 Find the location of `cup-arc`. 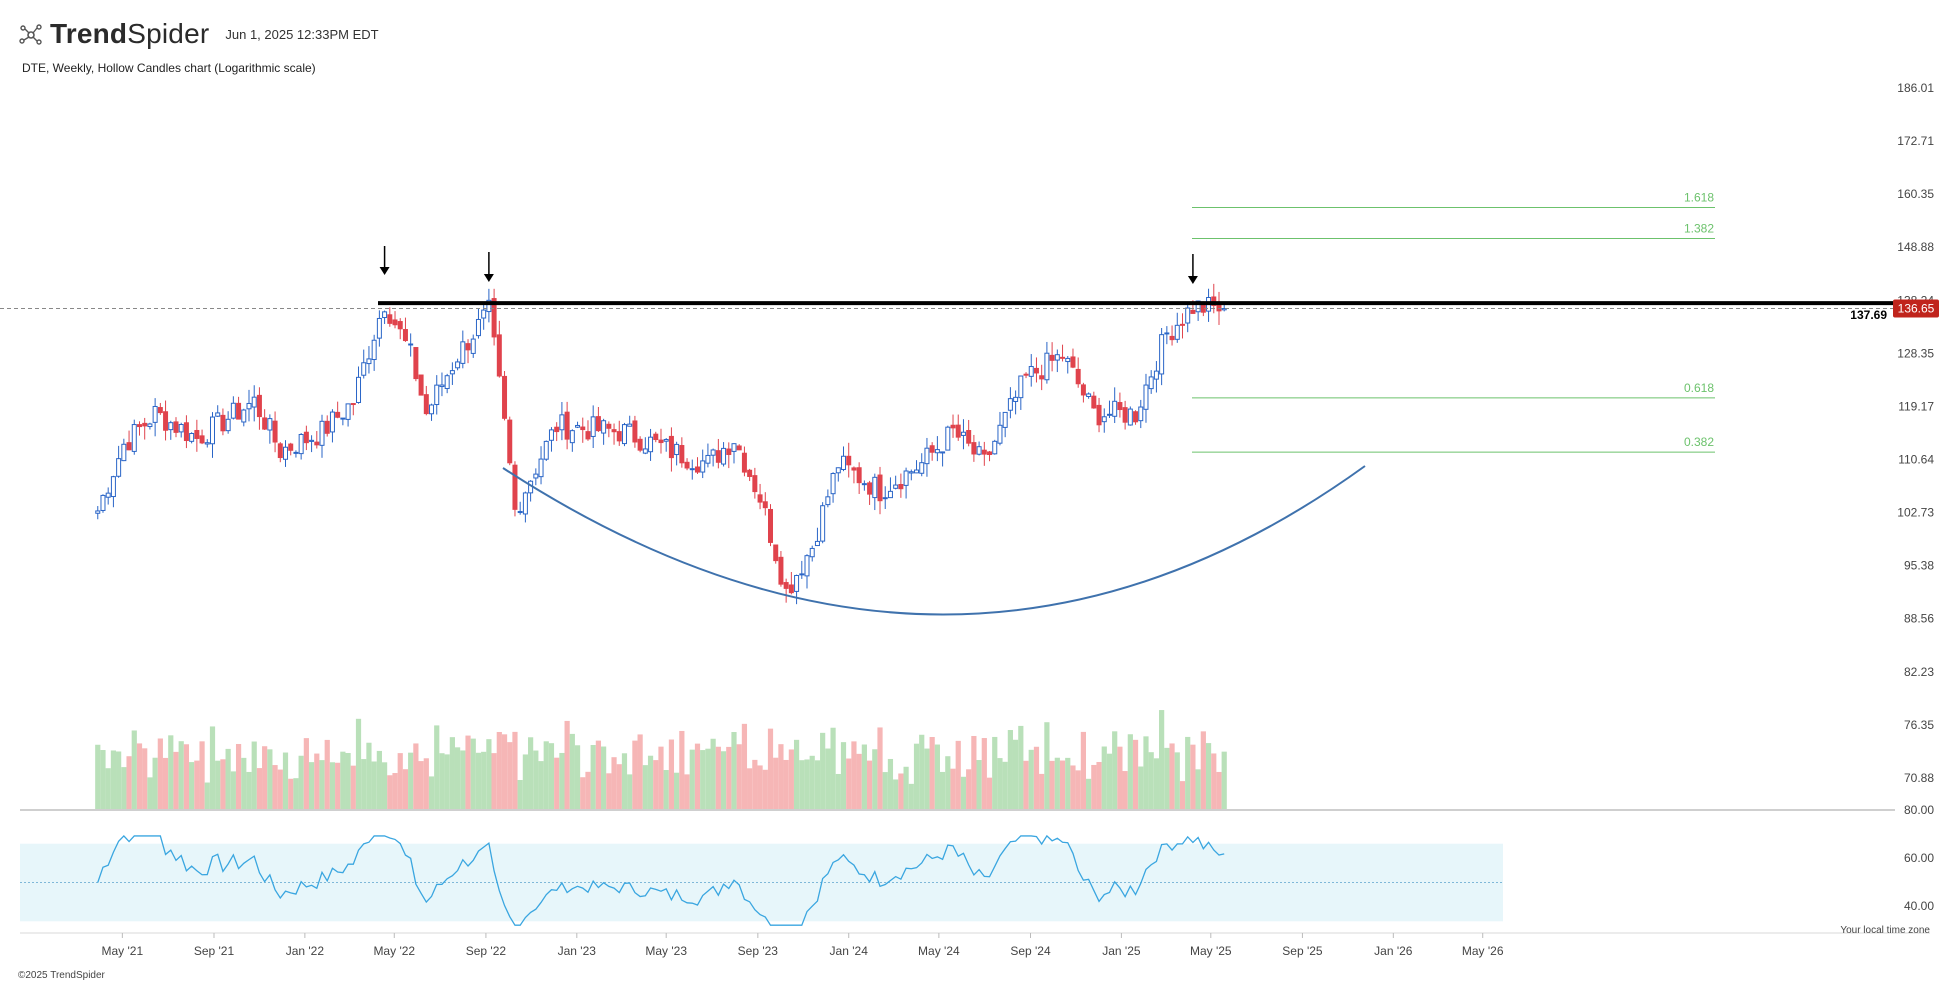

cup-arc is located at coordinates (934, 540).